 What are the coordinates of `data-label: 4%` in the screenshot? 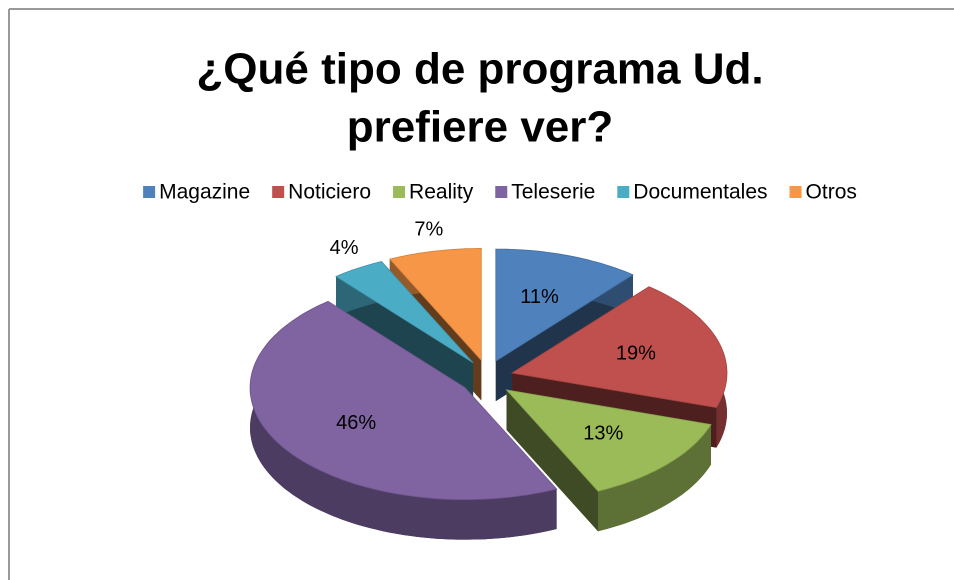 It's located at (344, 248).